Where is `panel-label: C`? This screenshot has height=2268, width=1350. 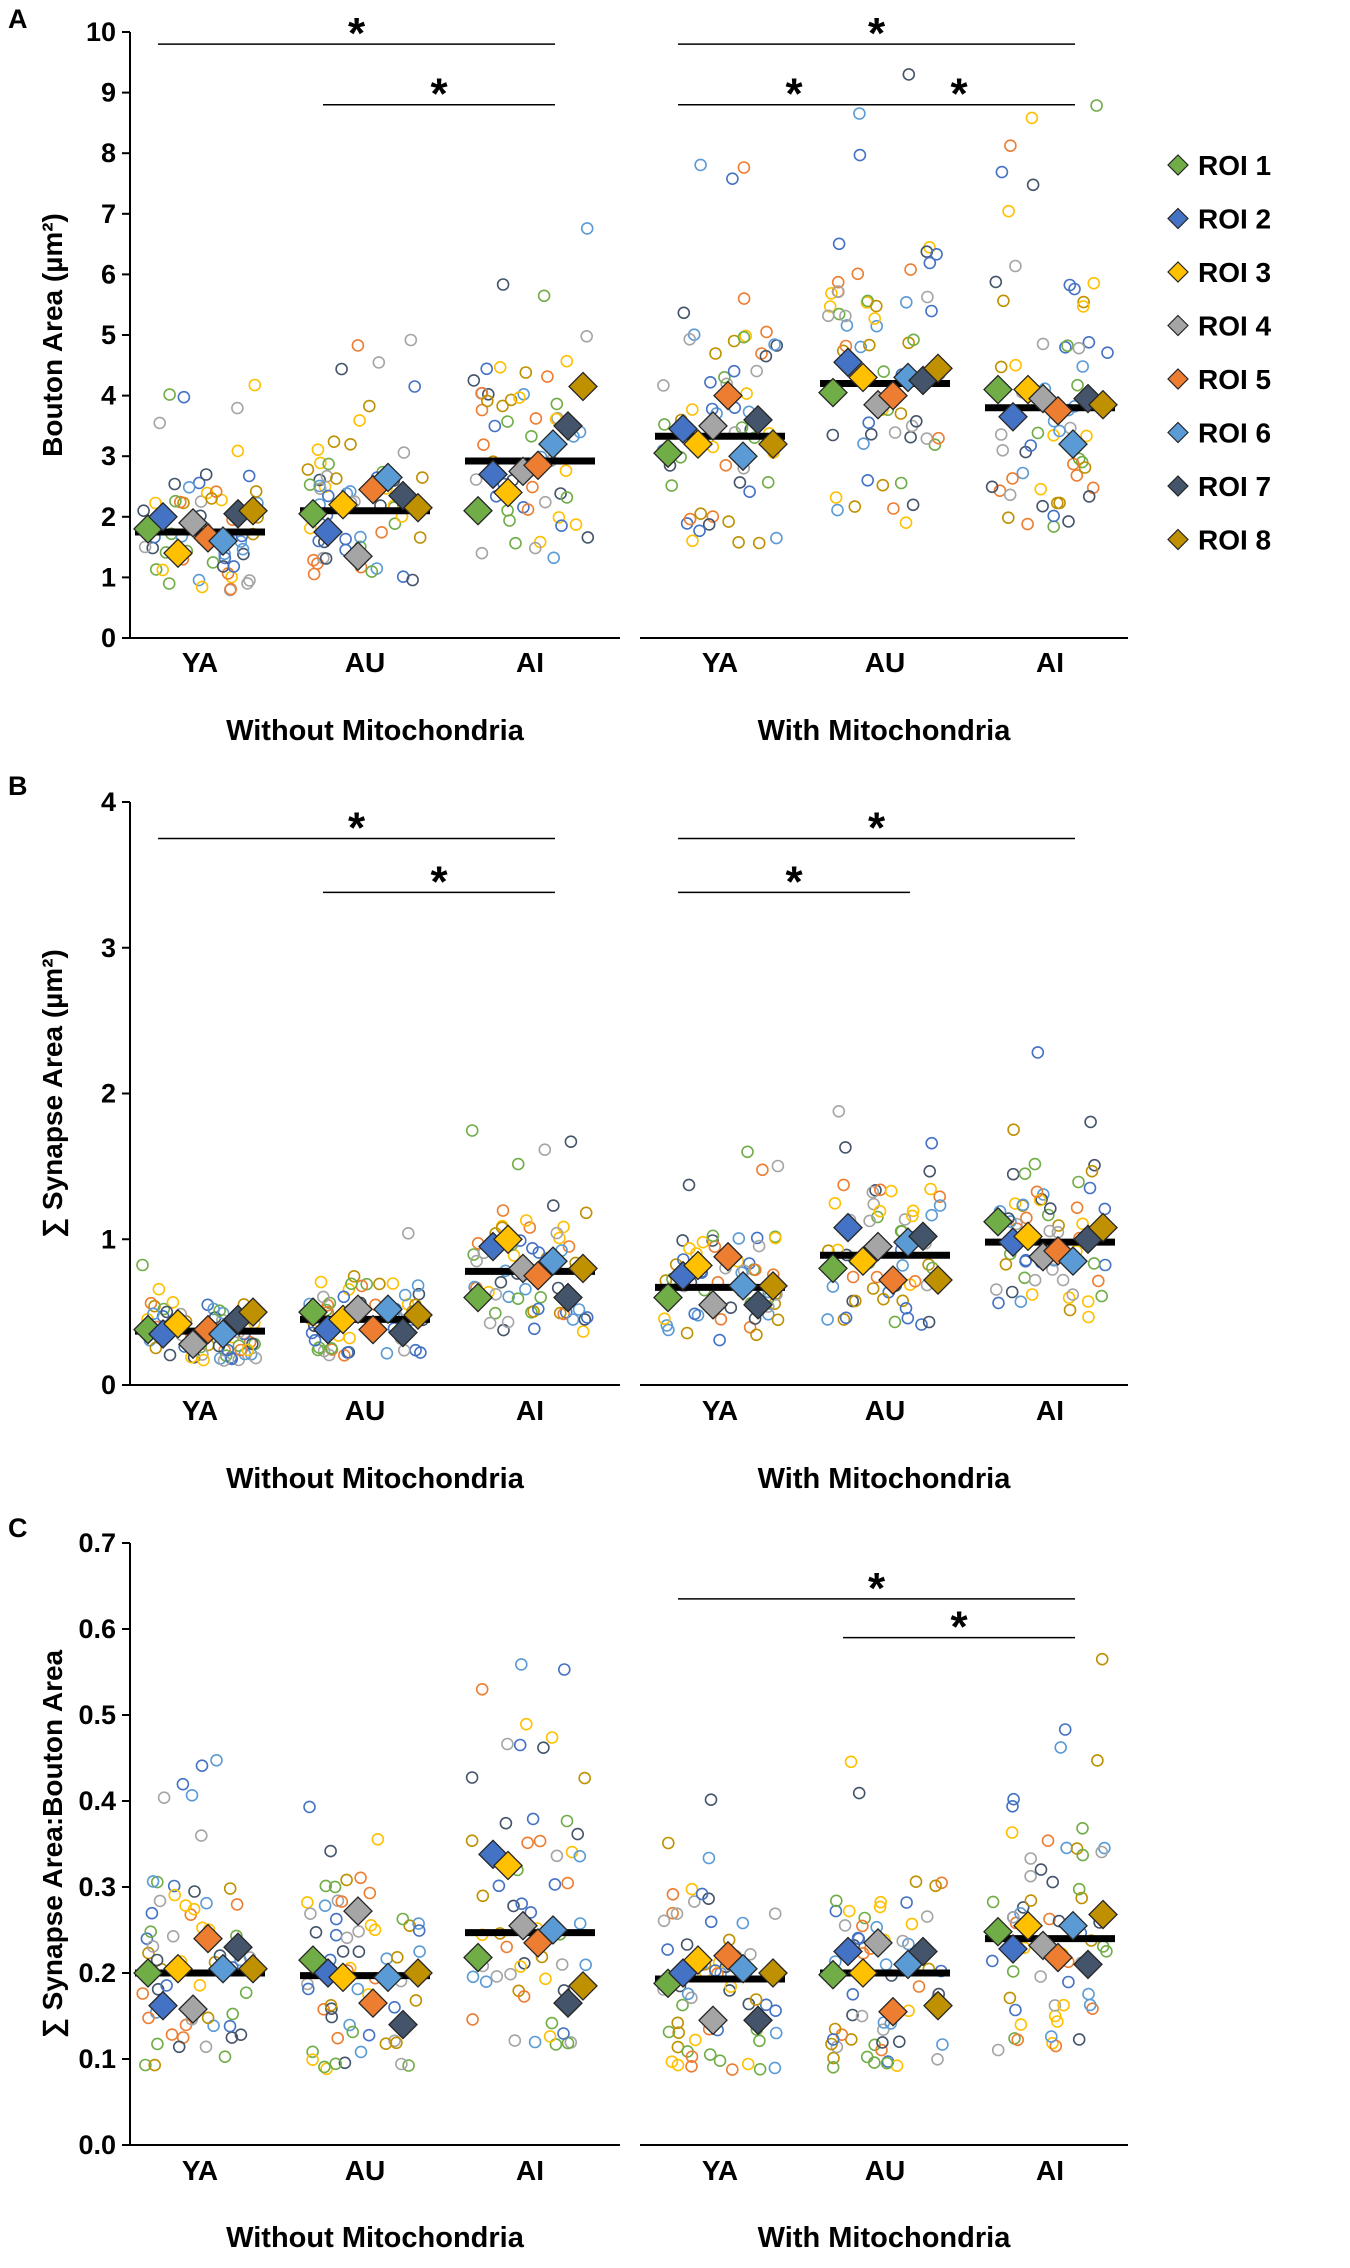 panel-label: C is located at coordinates (18, 1528).